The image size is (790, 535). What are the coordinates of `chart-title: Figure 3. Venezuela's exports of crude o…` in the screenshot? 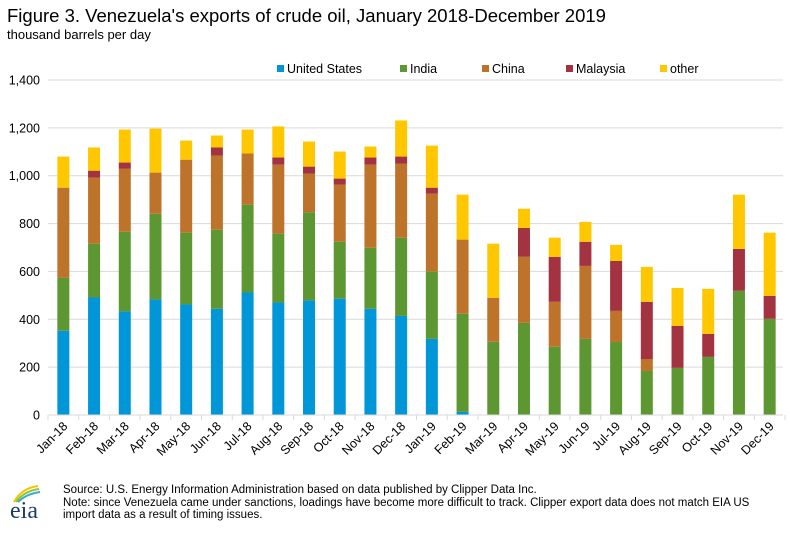 It's located at (306, 15).